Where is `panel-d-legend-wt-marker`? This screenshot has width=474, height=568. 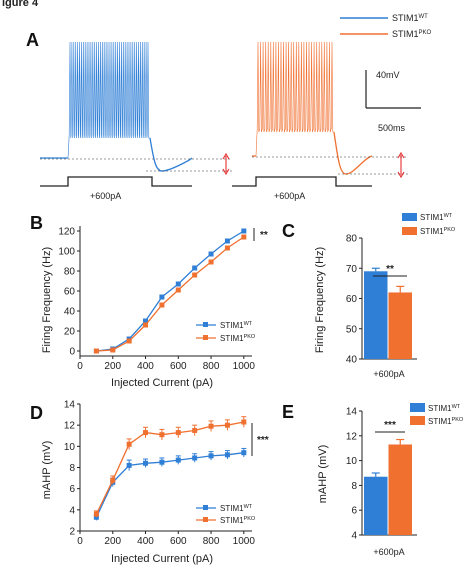 panel-d-legend-wt-marker is located at coordinates (205, 507).